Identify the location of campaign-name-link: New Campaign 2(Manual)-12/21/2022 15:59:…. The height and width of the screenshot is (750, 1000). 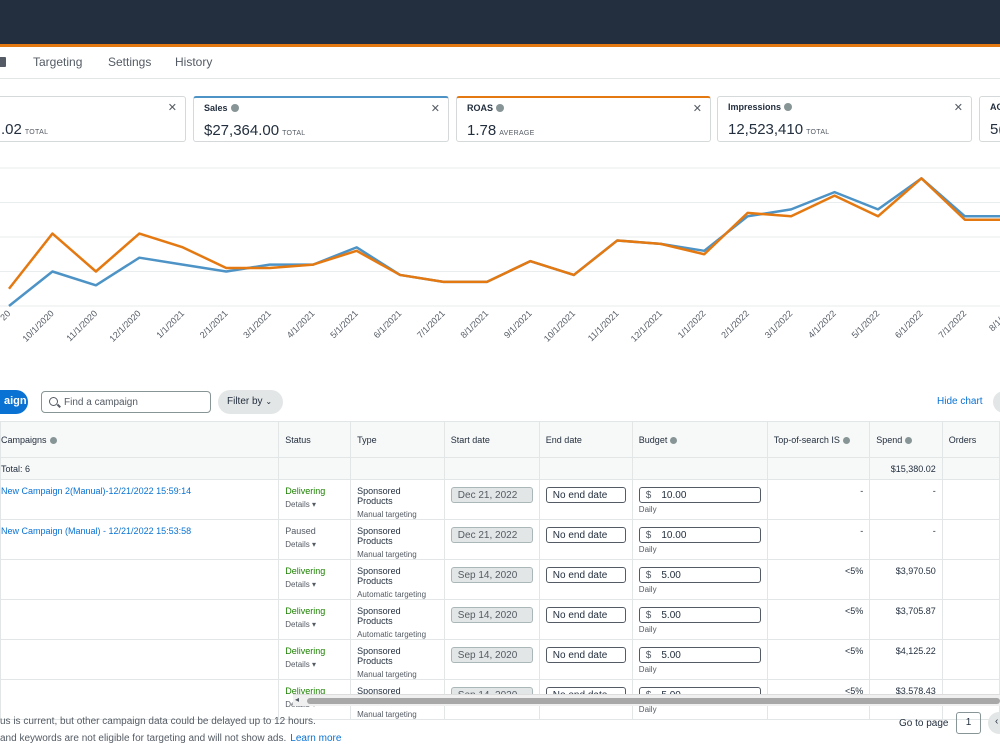
(96, 491).